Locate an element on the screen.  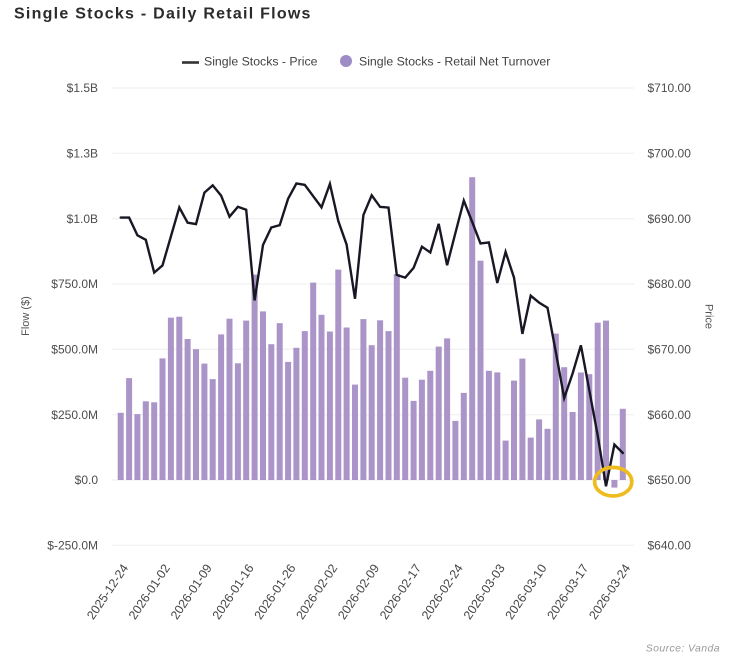
svg-text:Single Stocks - Retail Net Tur: Single Stocks - Retail Net Turnover is located at coordinates (454, 62).